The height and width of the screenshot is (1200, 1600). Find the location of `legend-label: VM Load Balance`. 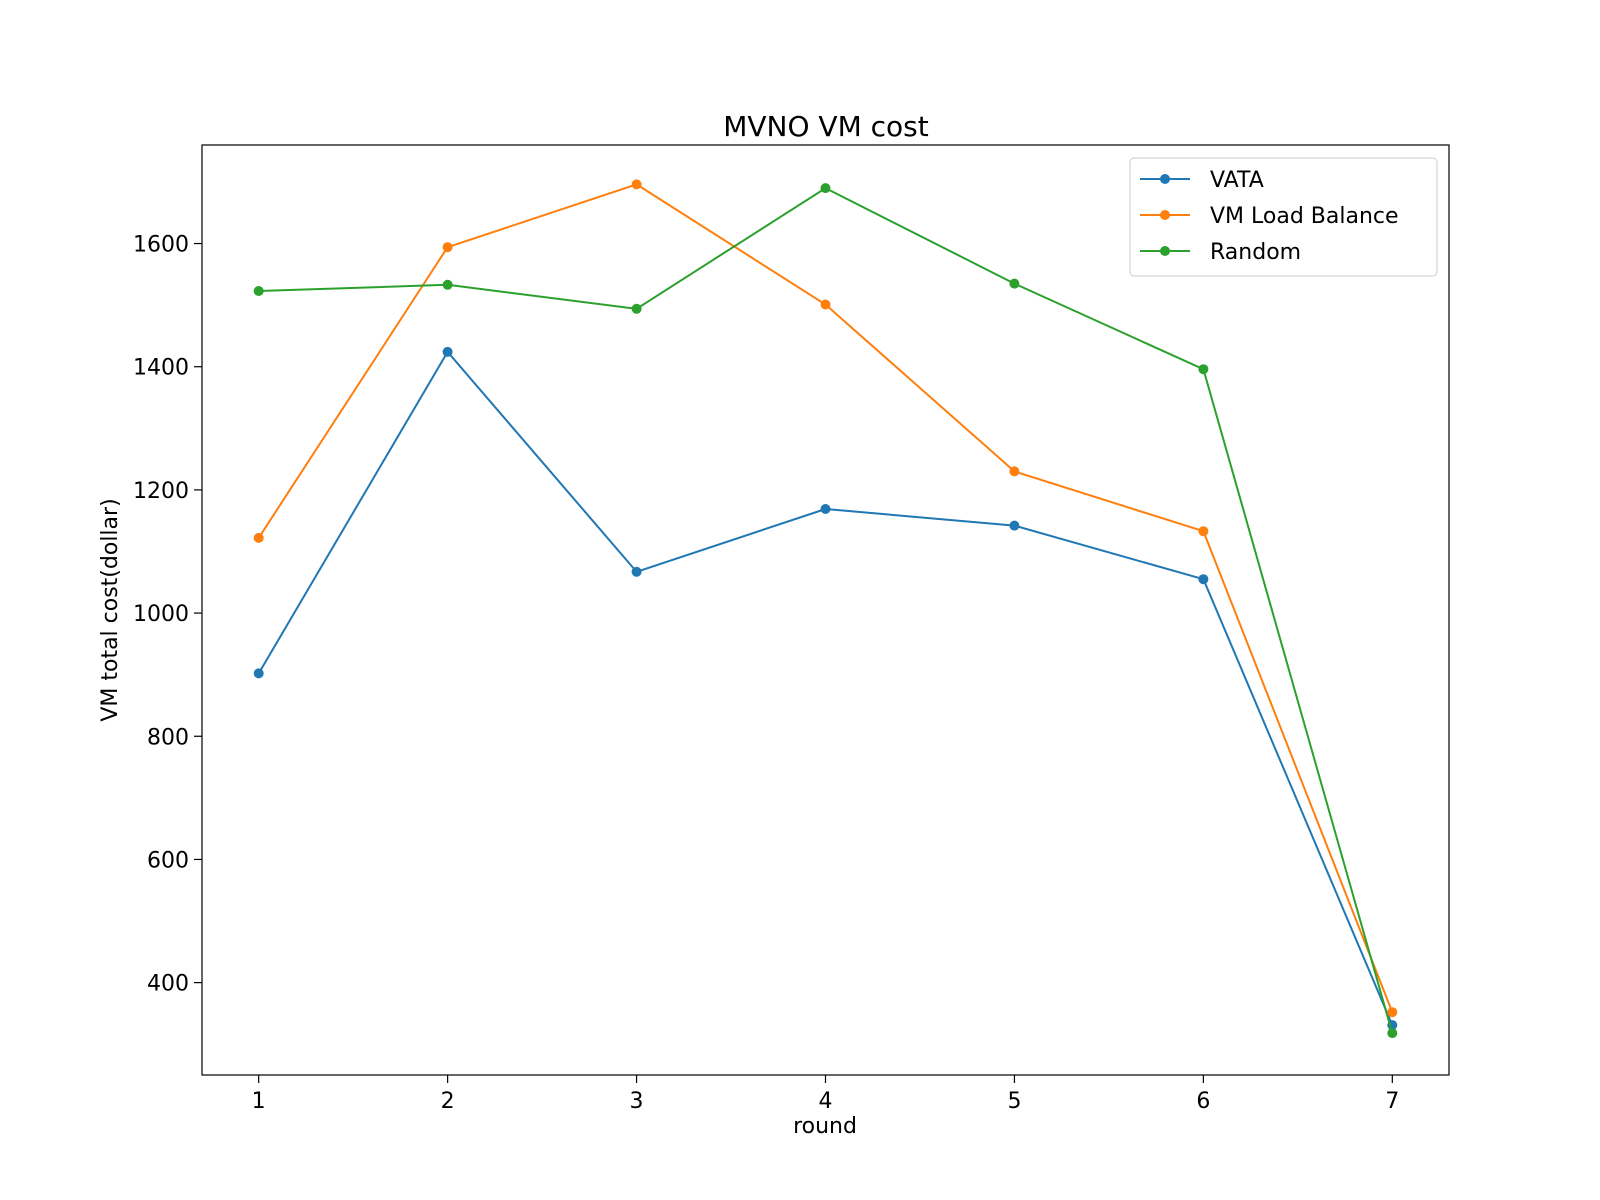

legend-label: VM Load Balance is located at coordinates (1304, 216).